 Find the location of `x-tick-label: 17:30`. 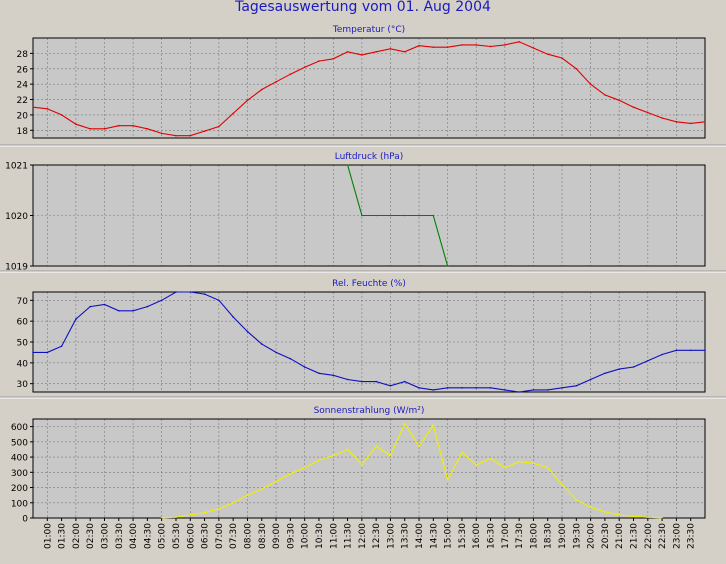

x-tick-label: 17:30 is located at coordinates (520, 536).